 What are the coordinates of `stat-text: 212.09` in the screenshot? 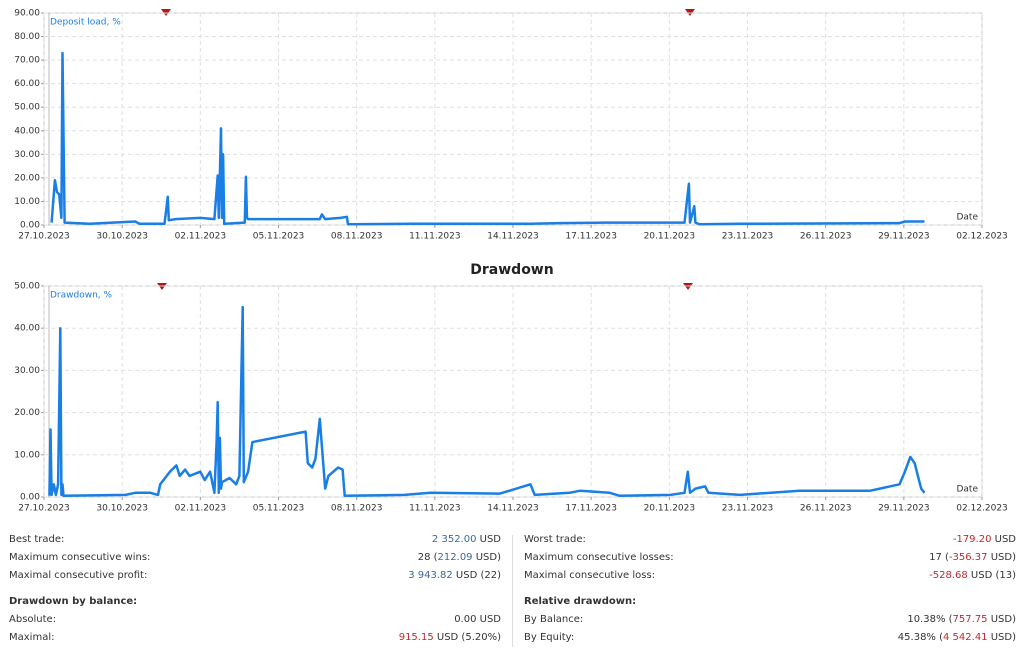 It's located at (455, 557).